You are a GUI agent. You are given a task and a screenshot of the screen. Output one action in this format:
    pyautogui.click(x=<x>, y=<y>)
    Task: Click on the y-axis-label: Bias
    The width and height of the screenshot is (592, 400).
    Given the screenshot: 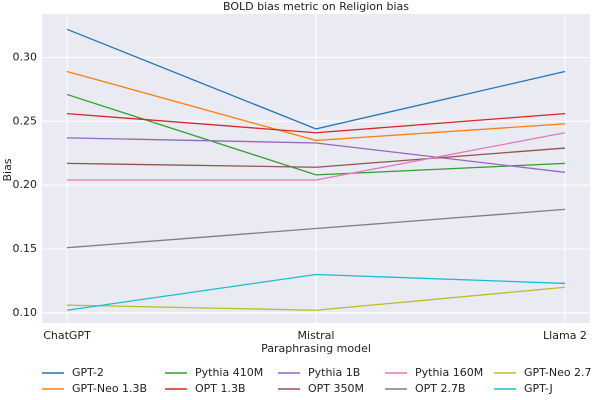 What is the action you would take?
    pyautogui.click(x=7, y=169)
    